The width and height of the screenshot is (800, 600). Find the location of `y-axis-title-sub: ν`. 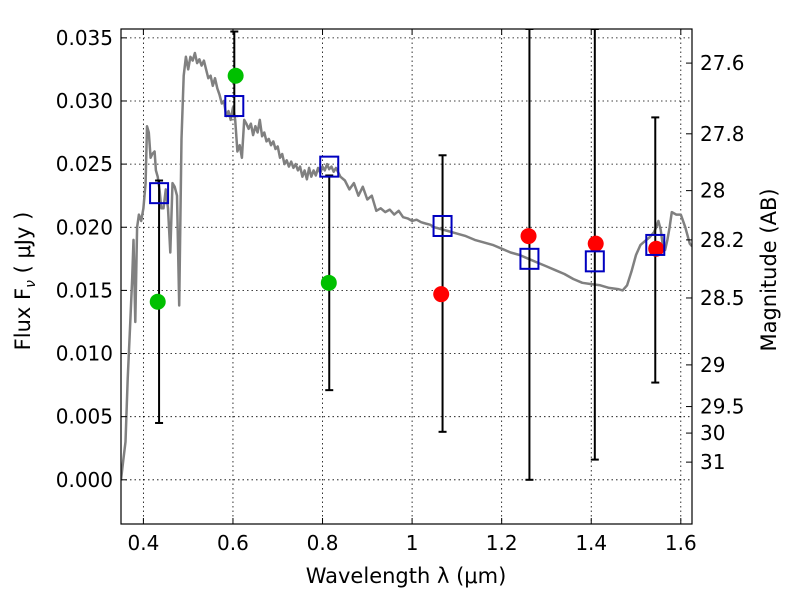

y-axis-title-sub: ν is located at coordinates (31, 284).